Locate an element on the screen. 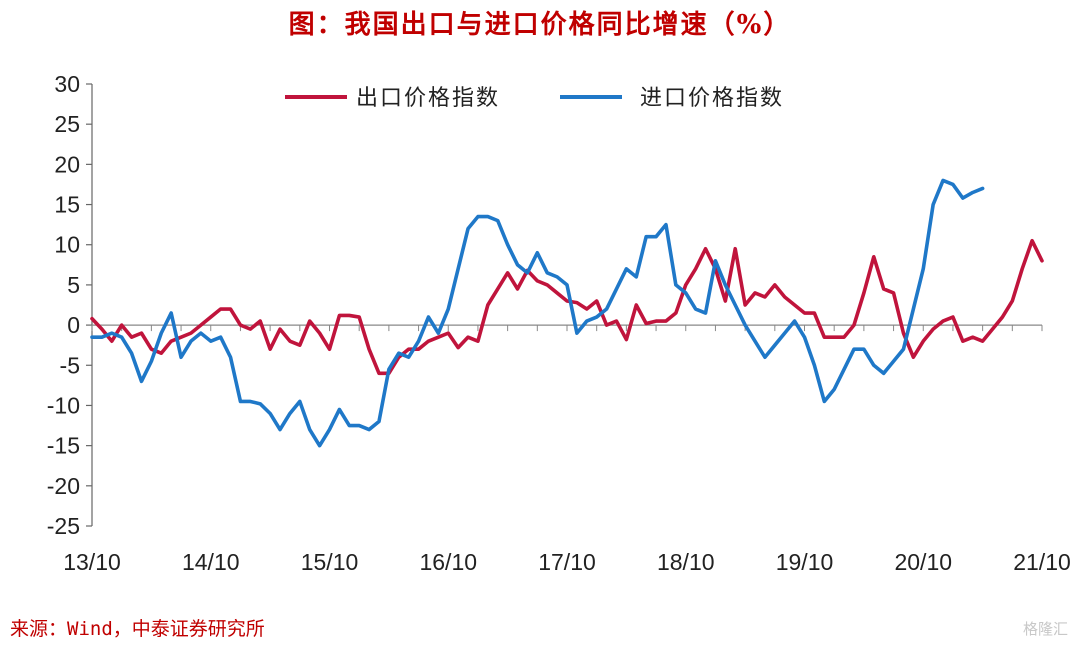 The height and width of the screenshot is (645, 1080). y-tick-label: 5 is located at coordinates (73, 285).